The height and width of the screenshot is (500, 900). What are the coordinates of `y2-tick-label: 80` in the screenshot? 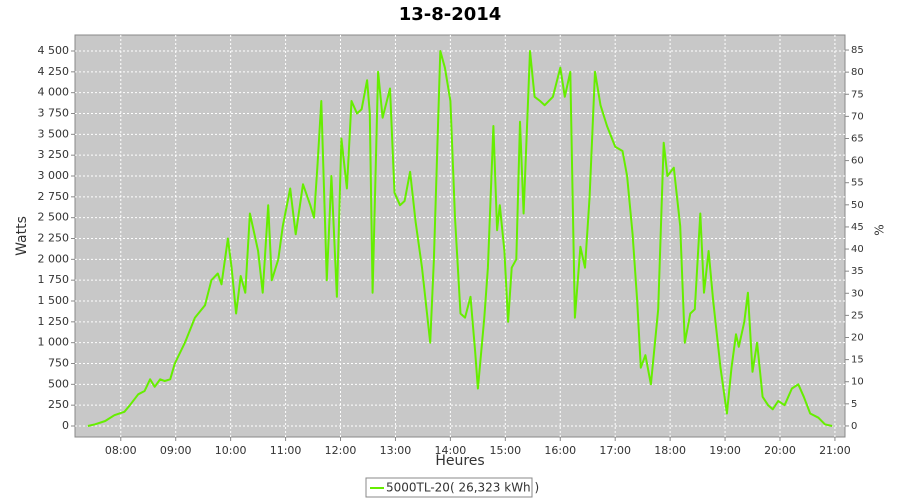 It's located at (857, 72).